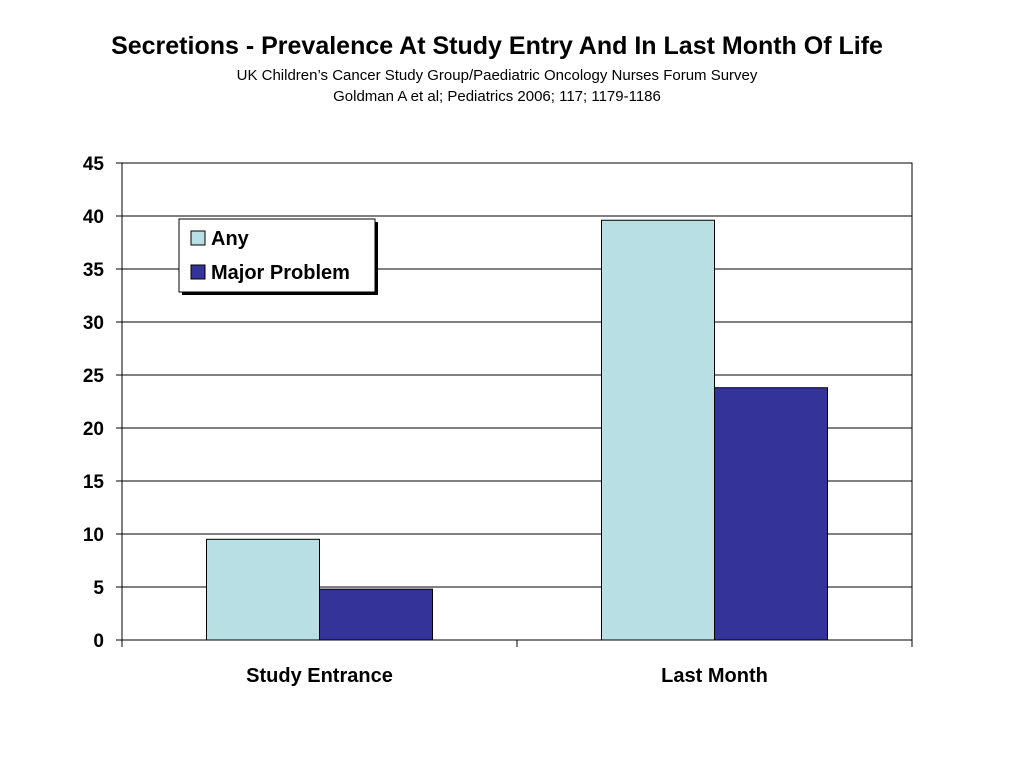  I want to click on y-tick-label: 5, so click(98, 588).